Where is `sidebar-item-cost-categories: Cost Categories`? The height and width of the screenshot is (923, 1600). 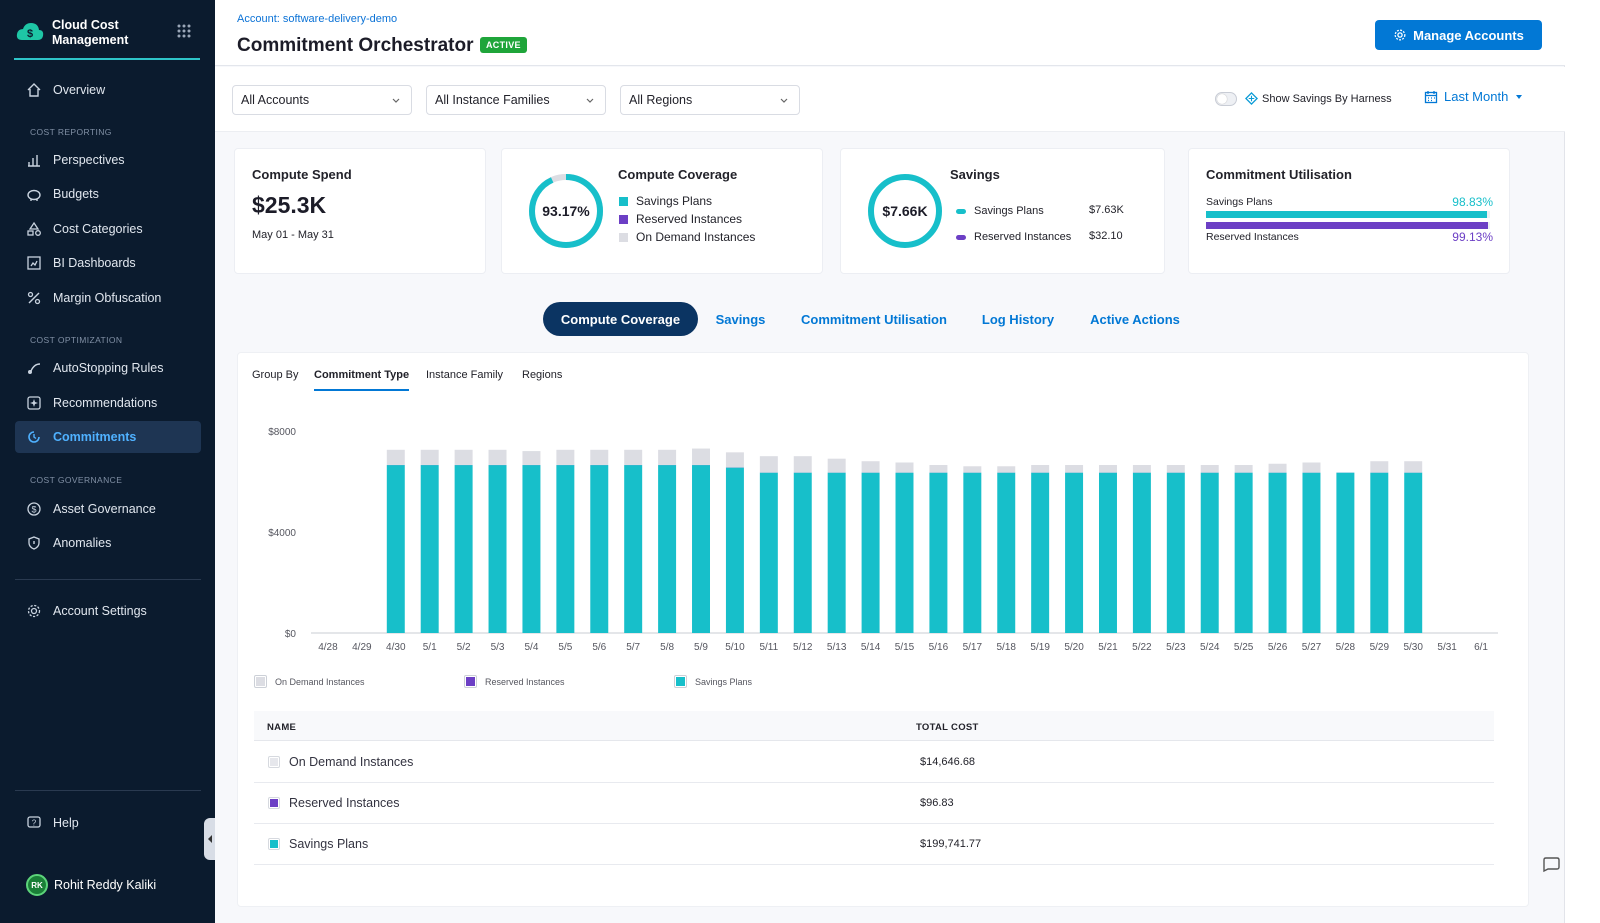 sidebar-item-cost-categories: Cost Categories is located at coordinates (108, 229).